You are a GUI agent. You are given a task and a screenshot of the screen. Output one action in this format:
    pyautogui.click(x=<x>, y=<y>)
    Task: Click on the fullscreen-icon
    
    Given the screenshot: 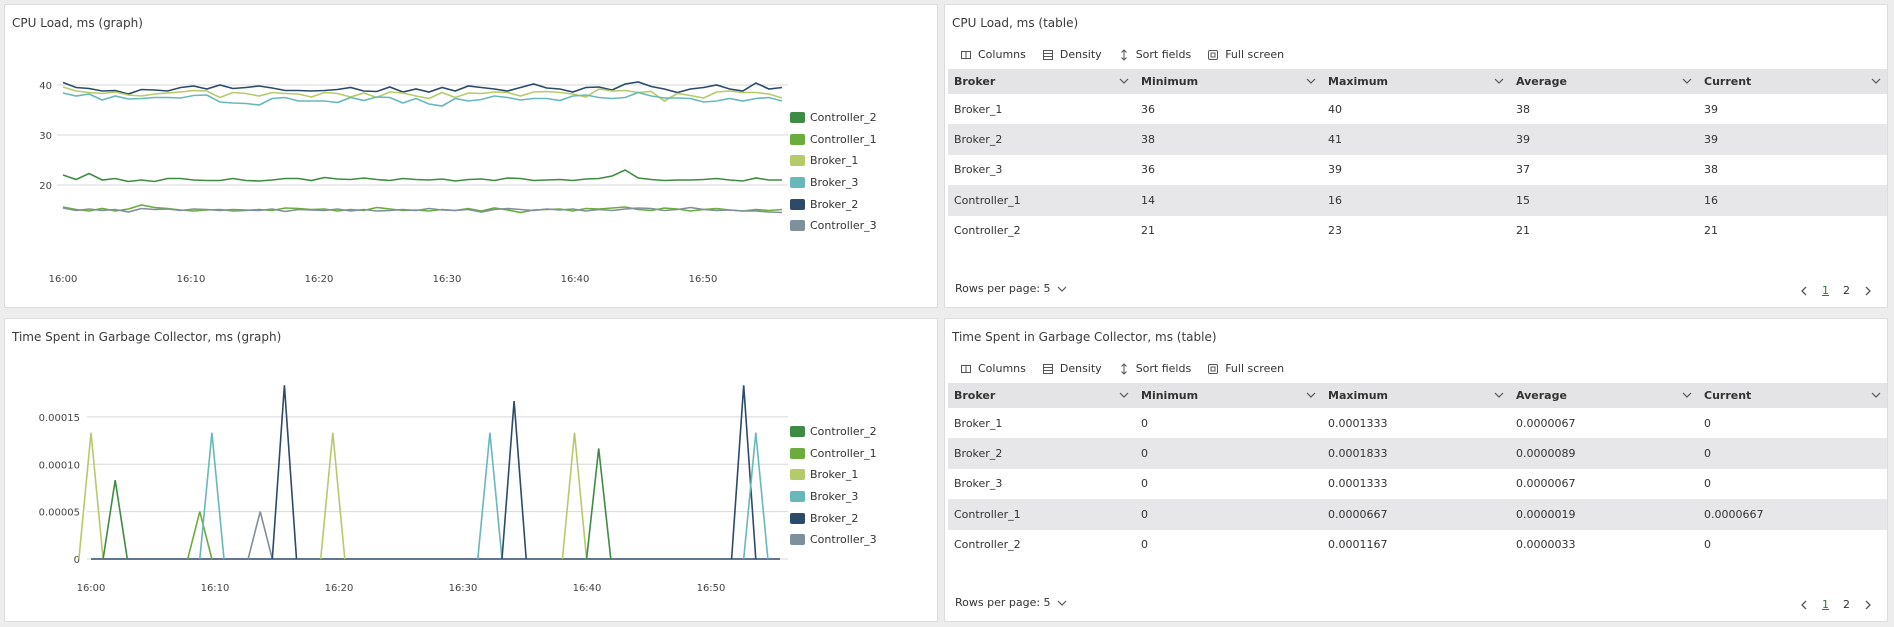 What is the action you would take?
    pyautogui.click(x=1213, y=54)
    